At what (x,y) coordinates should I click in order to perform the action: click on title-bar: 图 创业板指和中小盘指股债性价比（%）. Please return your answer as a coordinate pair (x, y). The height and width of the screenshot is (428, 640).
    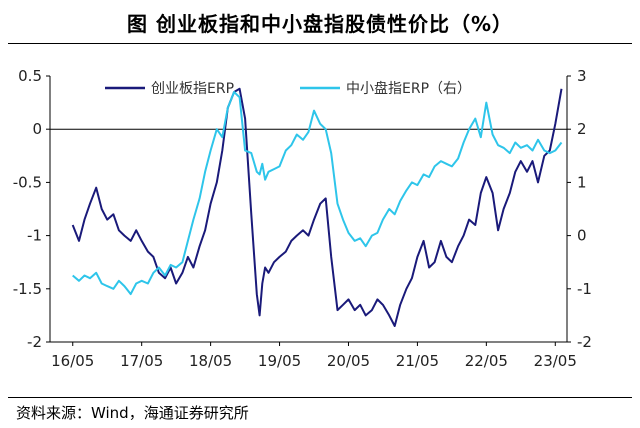
    Looking at the image, I should click on (320, 22).